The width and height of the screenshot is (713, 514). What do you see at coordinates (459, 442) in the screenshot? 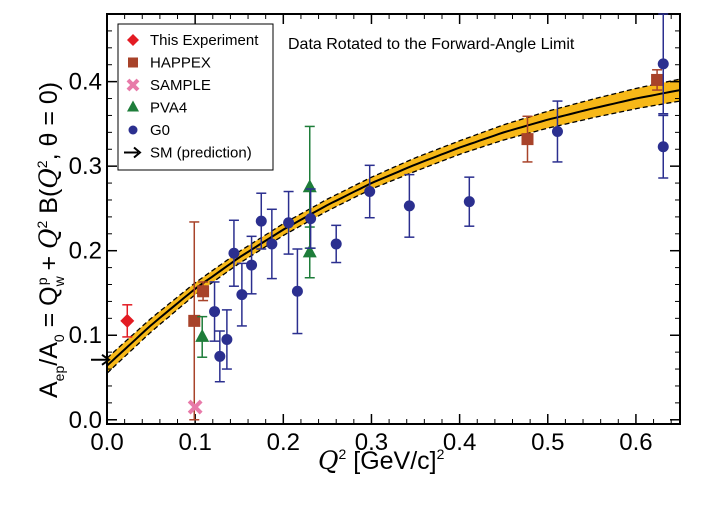
I see `x-tick-label: 0.4` at bounding box center [459, 442].